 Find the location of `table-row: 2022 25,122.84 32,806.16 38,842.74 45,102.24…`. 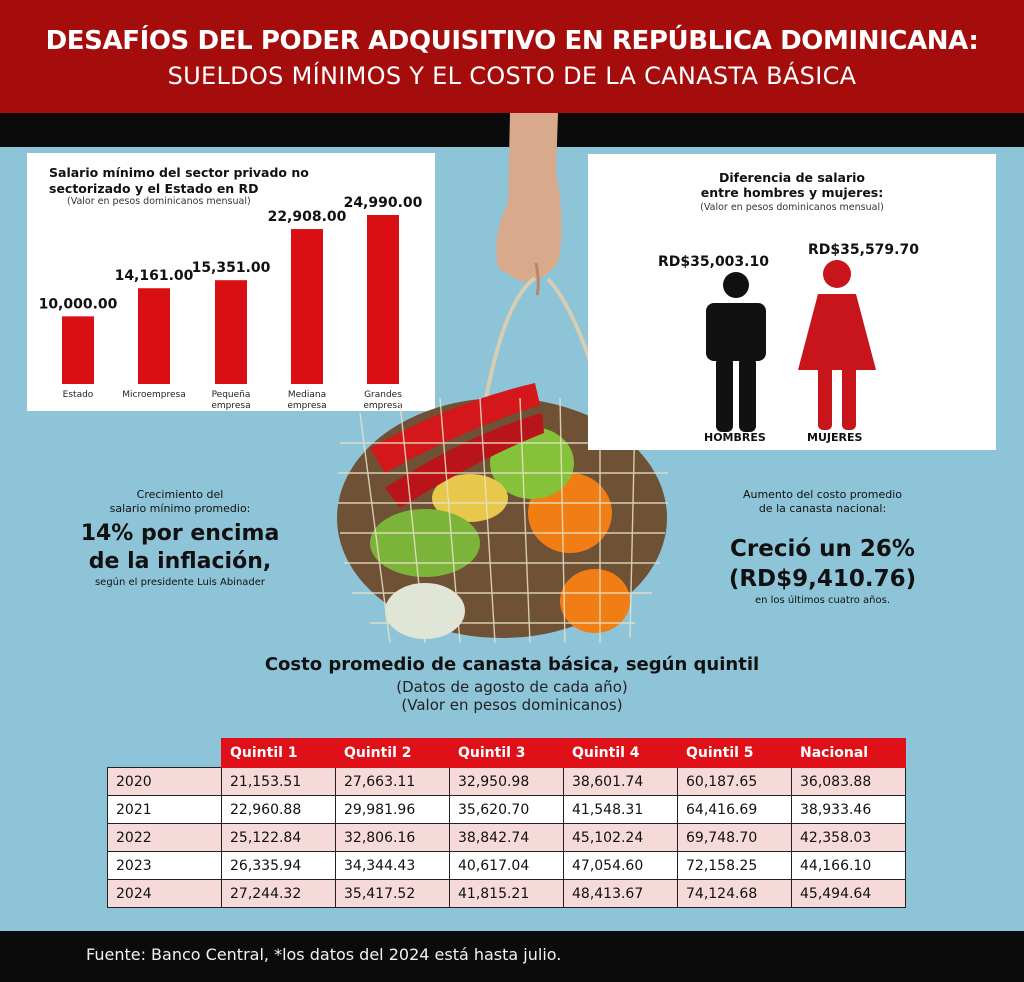

table-row: 2022 25,122.84 32,806.16 38,842.74 45,102.24… is located at coordinates (506, 837).